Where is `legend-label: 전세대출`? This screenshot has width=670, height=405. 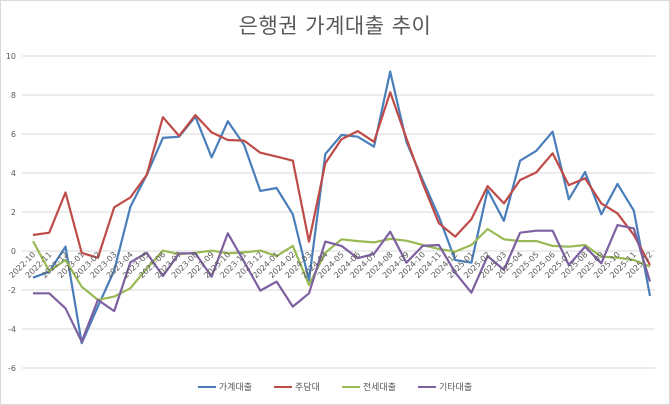 legend-label: 전세대출 is located at coordinates (379, 388).